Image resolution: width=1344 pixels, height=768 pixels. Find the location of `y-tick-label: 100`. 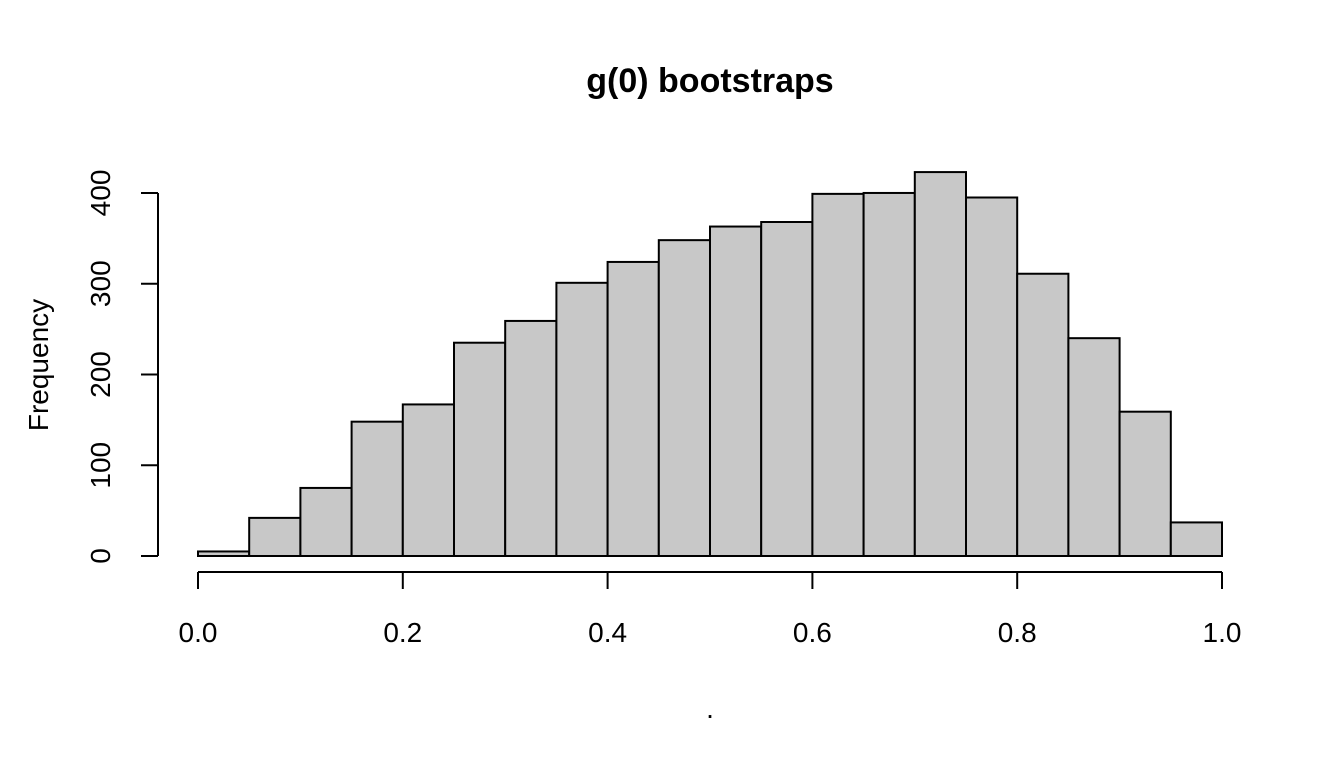

y-tick-label: 100 is located at coordinates (100, 465).